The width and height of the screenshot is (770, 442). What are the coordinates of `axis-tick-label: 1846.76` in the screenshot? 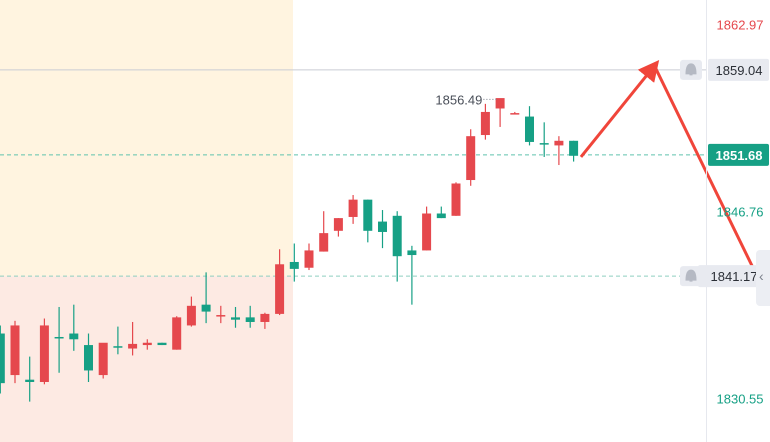 It's located at (740, 212).